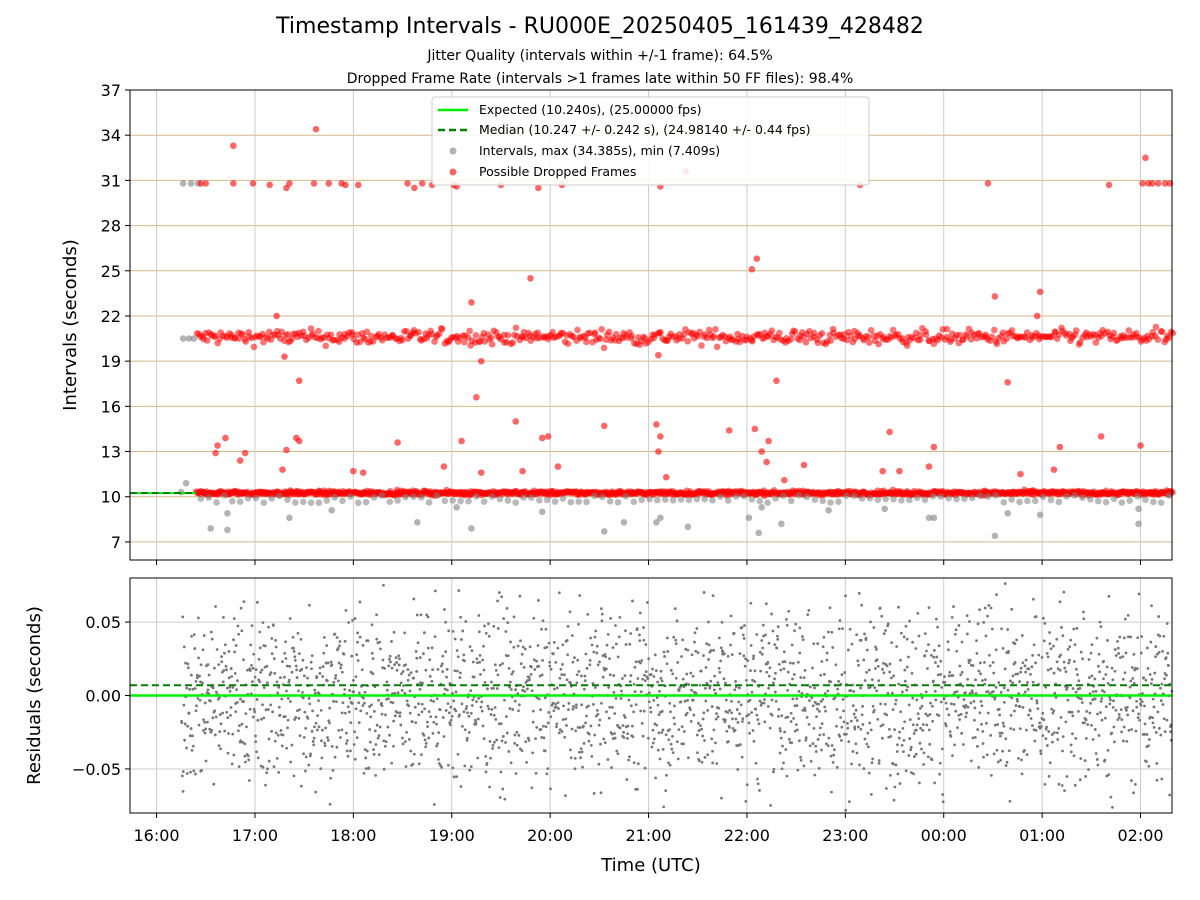 The height and width of the screenshot is (900, 1200). Describe the element at coordinates (650, 141) in the screenshot. I see `legend-box` at that location.